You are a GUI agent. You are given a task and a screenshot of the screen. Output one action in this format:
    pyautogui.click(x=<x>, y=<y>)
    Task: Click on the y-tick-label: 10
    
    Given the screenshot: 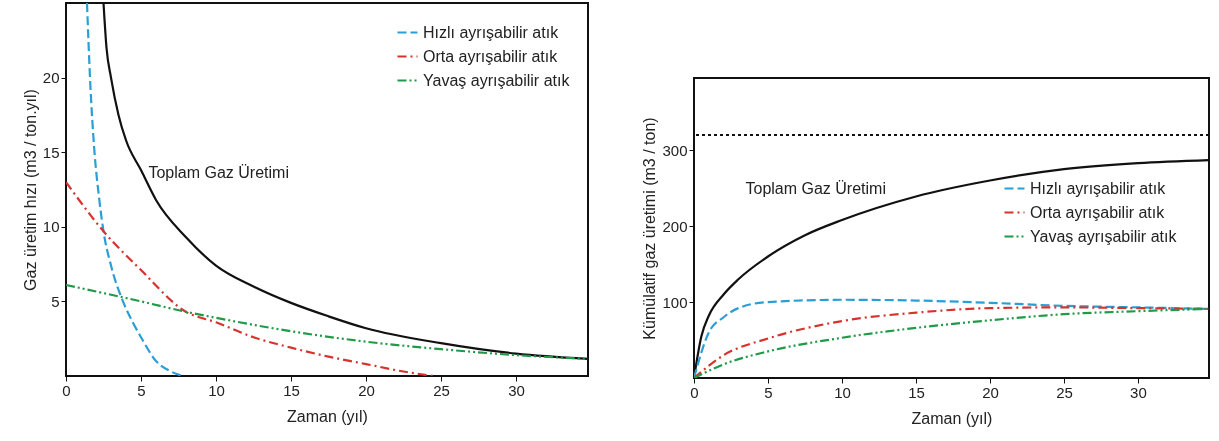 What is the action you would take?
    pyautogui.click(x=51, y=227)
    